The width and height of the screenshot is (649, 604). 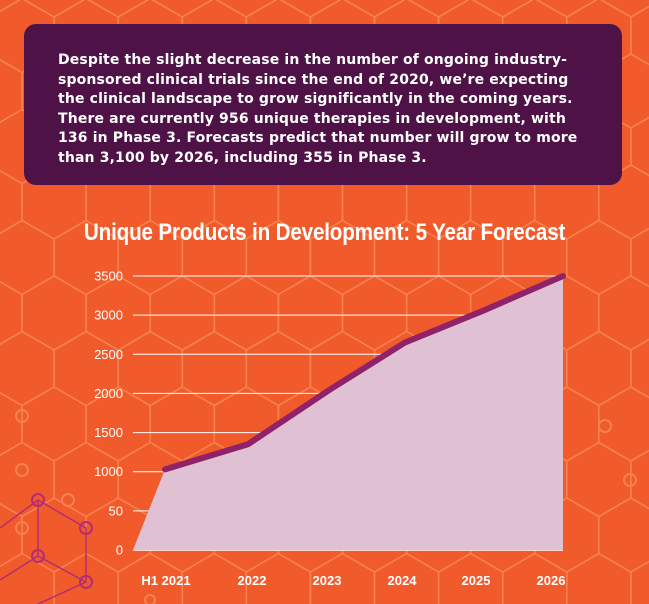 I want to click on y-tick-label: 50, so click(x=116, y=510).